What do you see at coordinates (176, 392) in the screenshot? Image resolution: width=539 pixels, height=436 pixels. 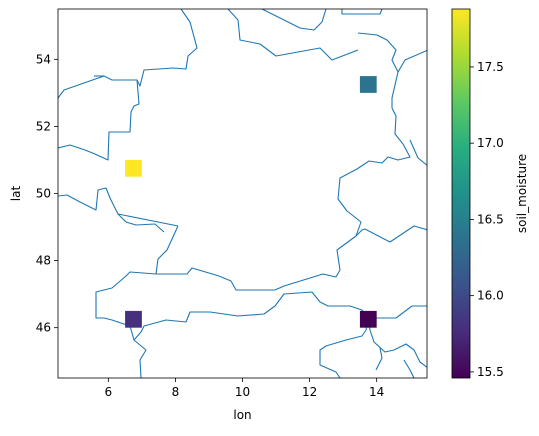 I see `x-tick-label: 8` at bounding box center [176, 392].